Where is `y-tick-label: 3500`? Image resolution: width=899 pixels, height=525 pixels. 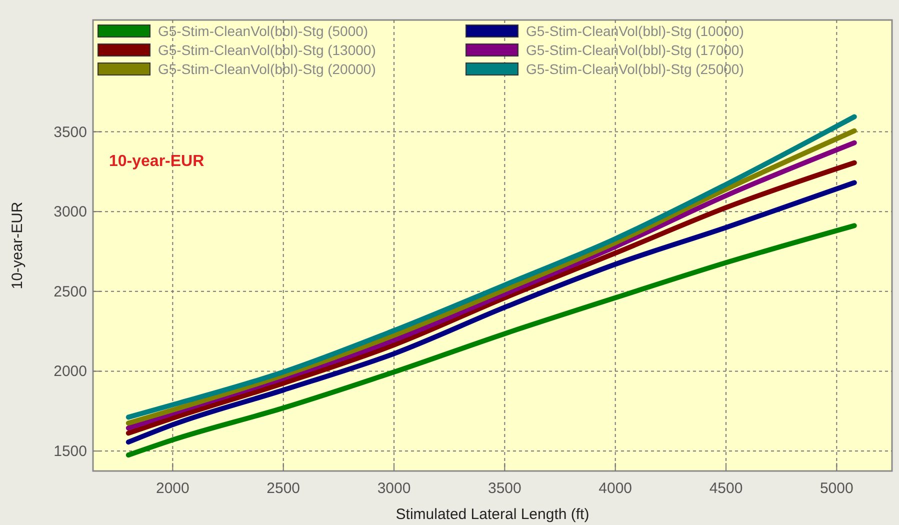
y-tick-label: 3500 is located at coordinates (70, 132).